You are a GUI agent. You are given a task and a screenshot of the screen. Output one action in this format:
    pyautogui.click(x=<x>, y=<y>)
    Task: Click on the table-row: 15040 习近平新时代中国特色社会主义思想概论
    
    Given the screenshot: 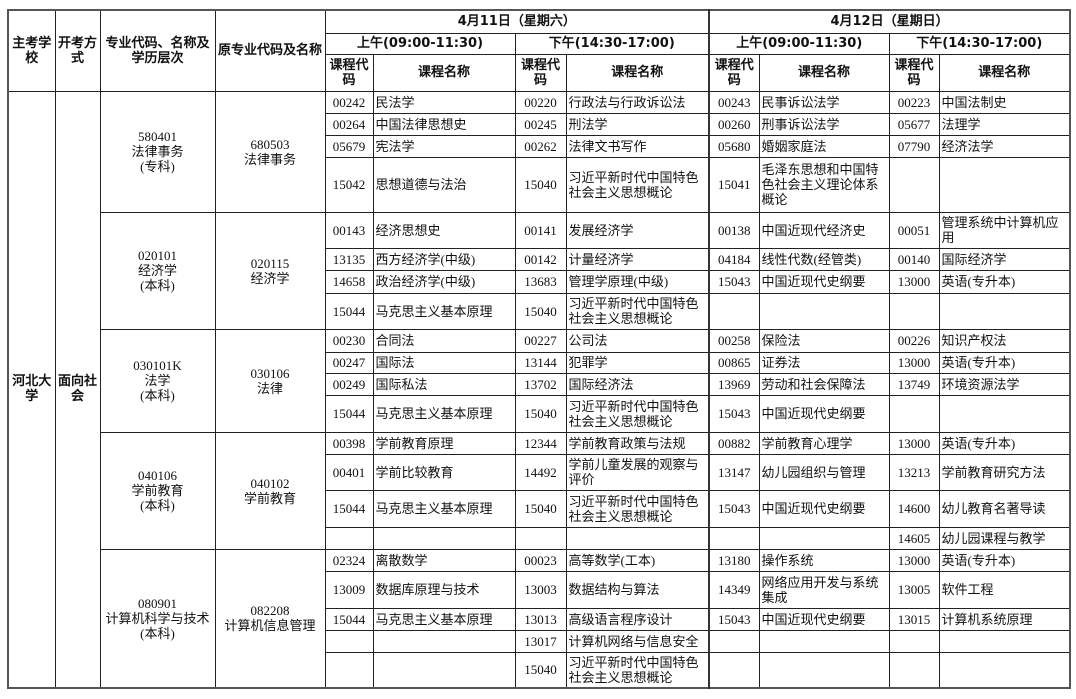 What is the action you would take?
    pyautogui.click(x=539, y=670)
    